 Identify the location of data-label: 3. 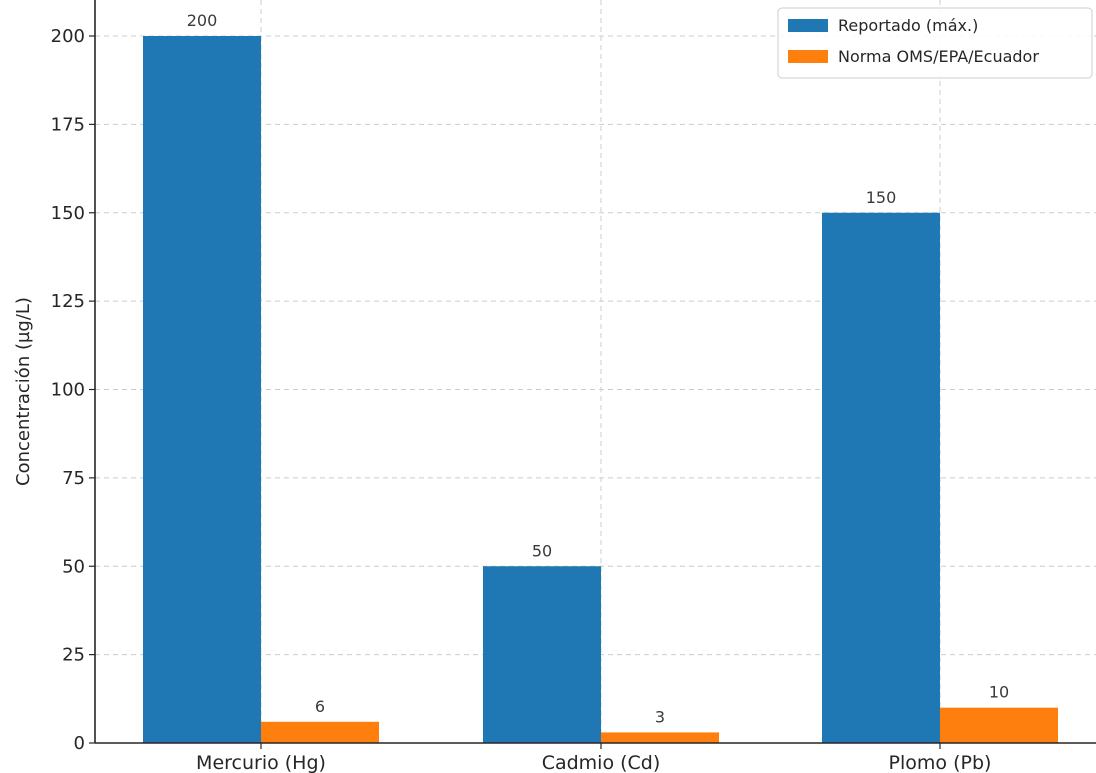
(660, 716).